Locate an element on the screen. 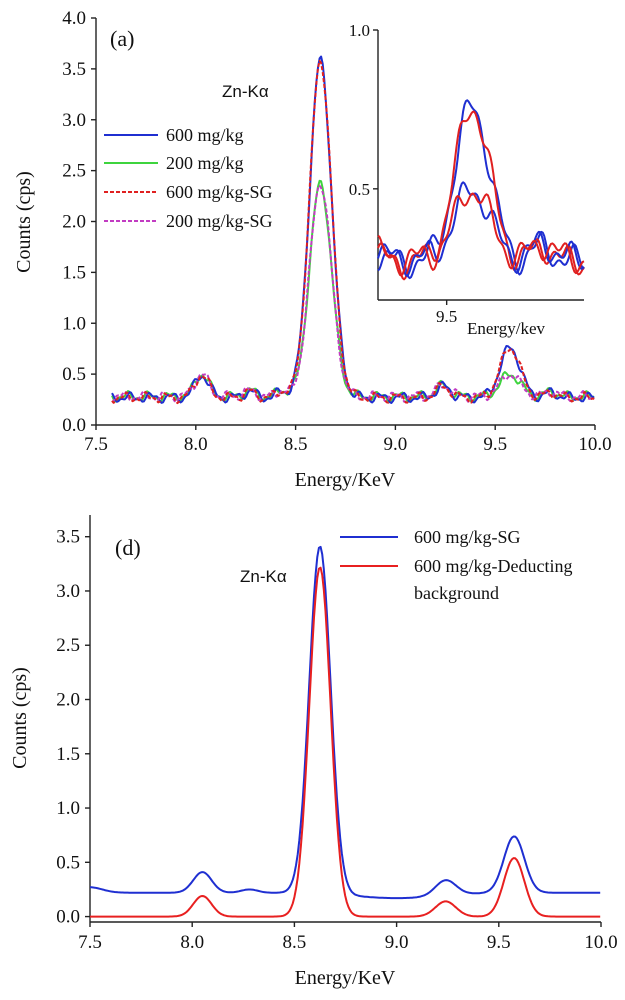  panel-d-ytick-label: 0.0 is located at coordinates (68, 917).